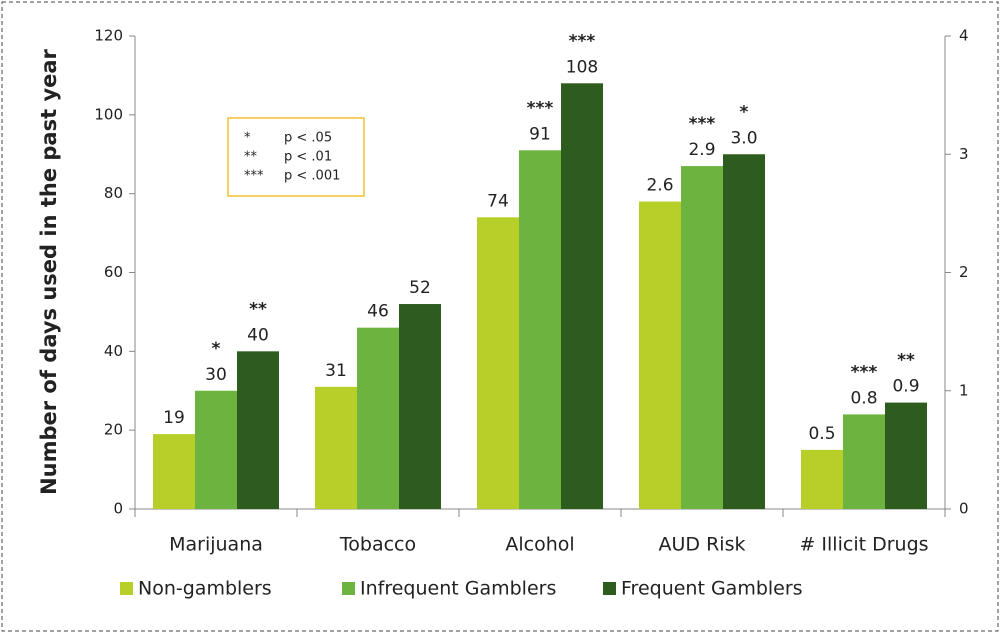 The width and height of the screenshot is (1000, 637). What do you see at coordinates (216, 545) in the screenshot?
I see `x-tick-label: Marijuana` at bounding box center [216, 545].